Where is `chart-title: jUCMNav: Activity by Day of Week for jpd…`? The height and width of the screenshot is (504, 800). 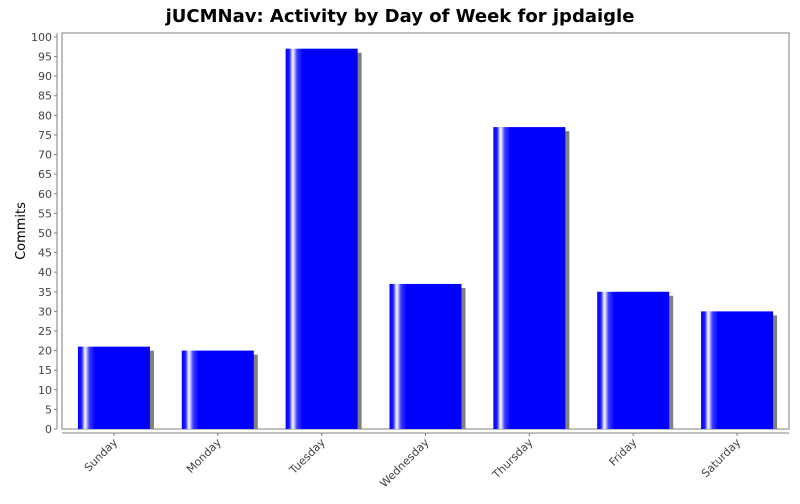
chart-title: jUCMNav: Activity by Day of Week for jpd… is located at coordinates (400, 16).